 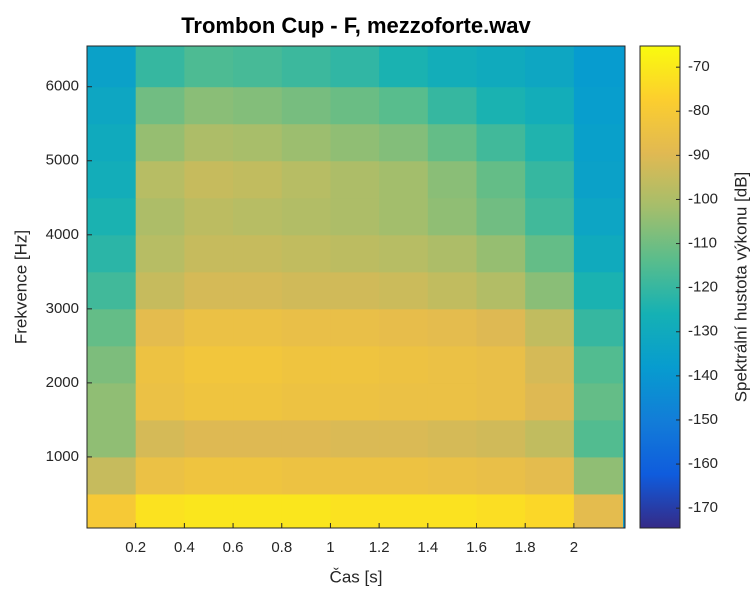 What do you see at coordinates (703, 331) in the screenshot?
I see `colorbar-tick-label: -130` at bounding box center [703, 331].